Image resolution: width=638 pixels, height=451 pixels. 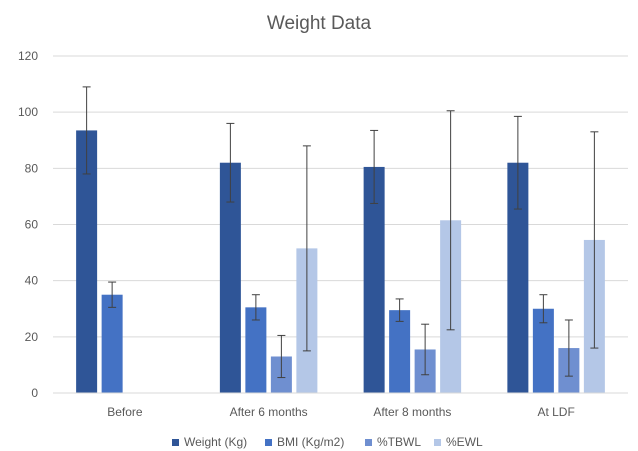 I want to click on y-axis-ticks: 0 20 40 60 80 100 120, so click(x=28, y=224).